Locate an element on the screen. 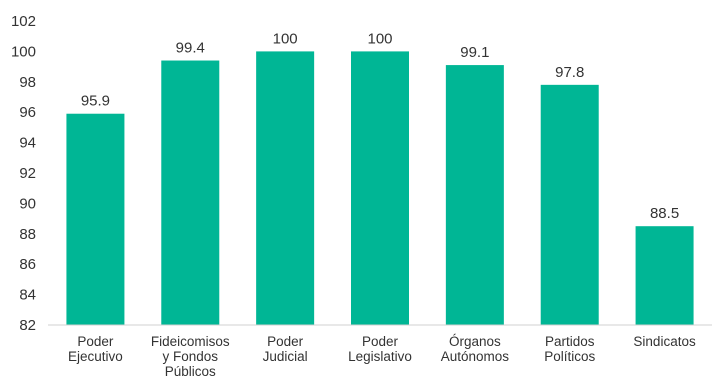 This screenshot has height=379, width=712. y-tick-label: 92 is located at coordinates (27, 173).